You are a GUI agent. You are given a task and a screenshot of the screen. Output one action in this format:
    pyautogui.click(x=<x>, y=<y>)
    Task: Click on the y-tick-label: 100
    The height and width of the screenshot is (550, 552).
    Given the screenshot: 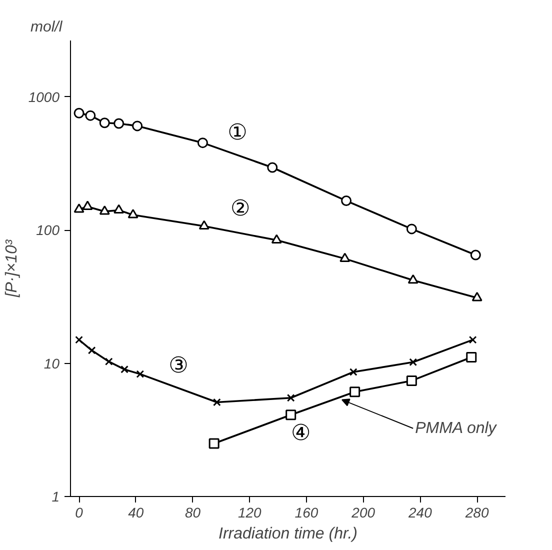 What is the action you would take?
    pyautogui.click(x=48, y=230)
    